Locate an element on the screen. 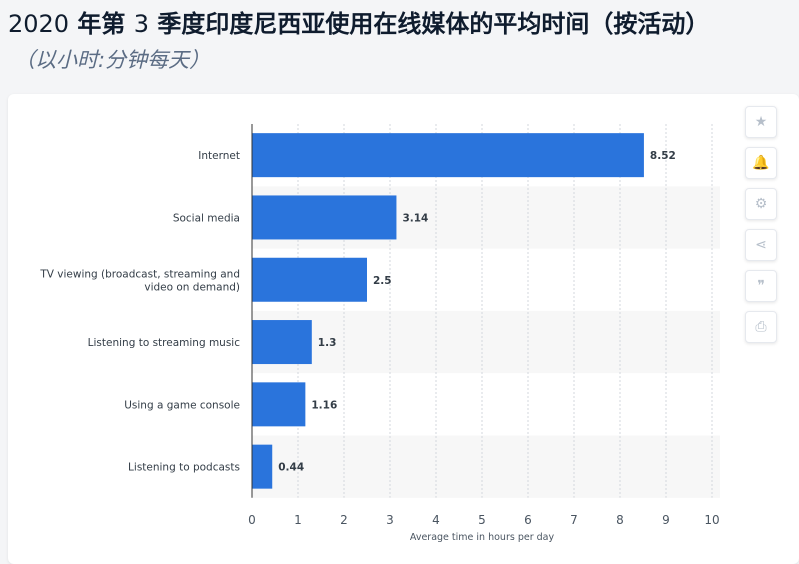 The width and height of the screenshot is (799, 564). bar-value-label: 3.14 is located at coordinates (415, 218).